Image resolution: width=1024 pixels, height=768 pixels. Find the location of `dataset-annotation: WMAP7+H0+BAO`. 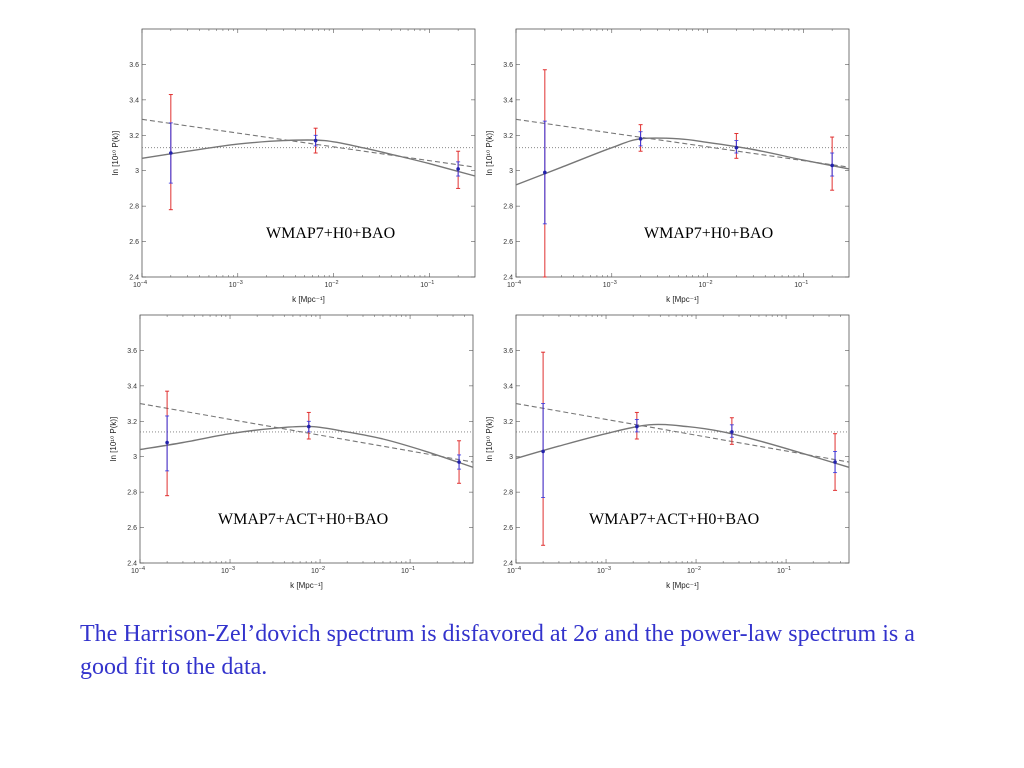

dataset-annotation: WMAP7+H0+BAO is located at coordinates (708, 233).